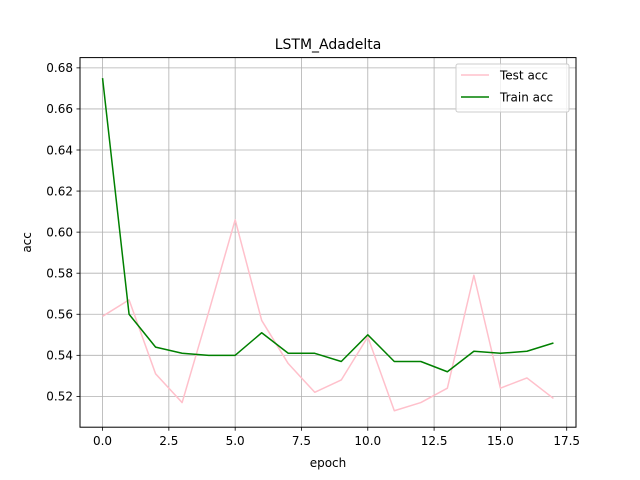  Describe the element at coordinates (59, 191) in the screenshot. I see `y-tick-label: 0.62` at that location.